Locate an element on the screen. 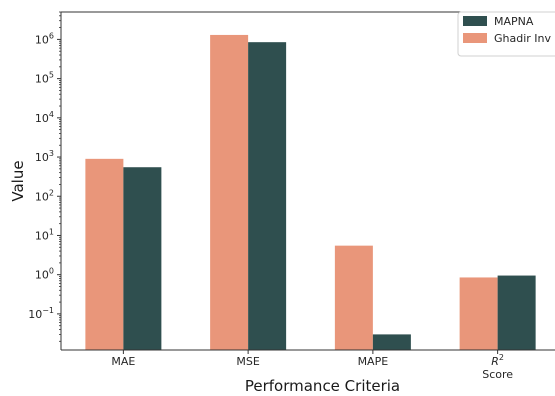  legend: MAPNA Ghadir Inv is located at coordinates (506, 34).